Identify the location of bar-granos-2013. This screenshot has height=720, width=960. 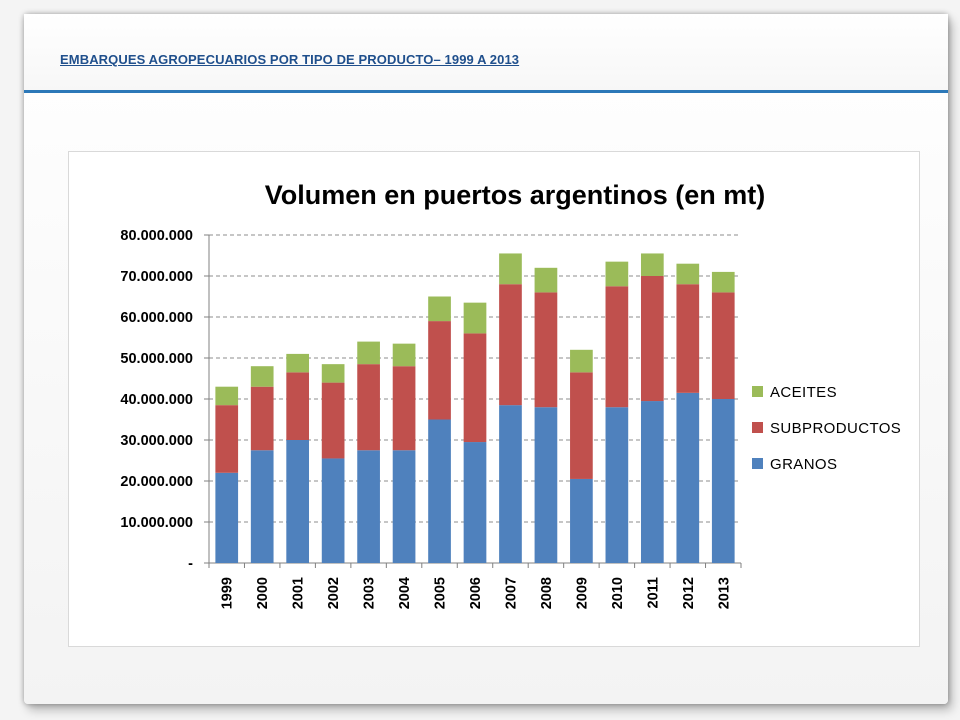
(723, 481).